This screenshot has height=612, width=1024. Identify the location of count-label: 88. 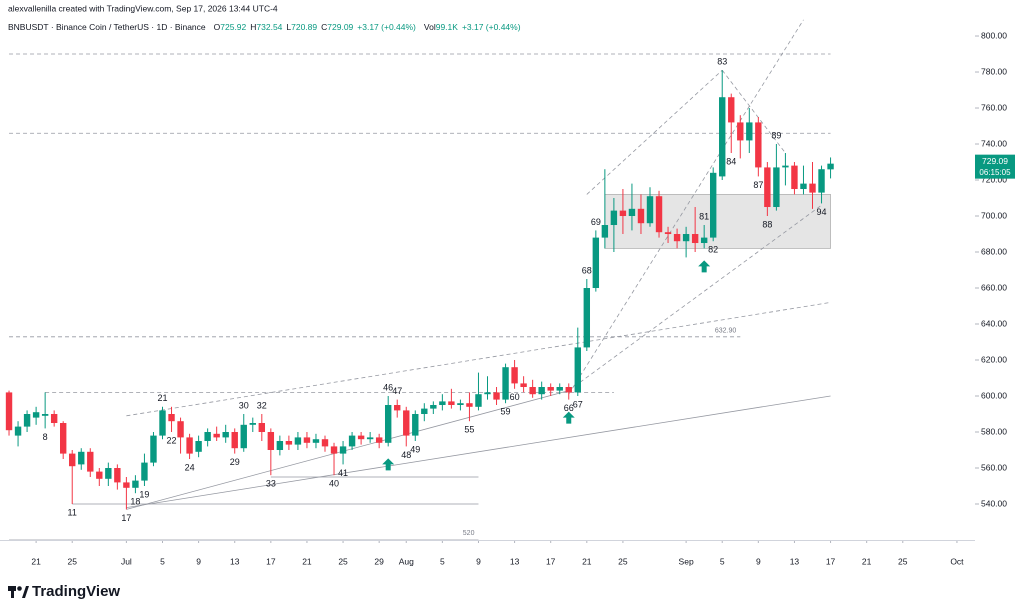
(767, 224).